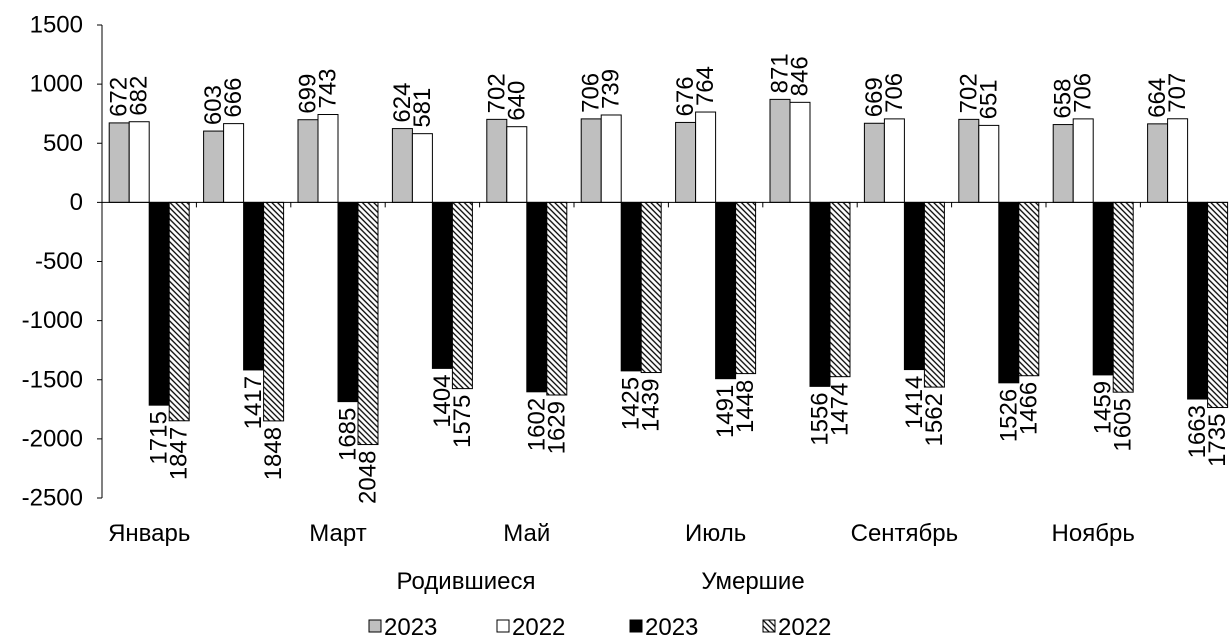 This screenshot has height=637, width=1229. What do you see at coordinates (1123, 424) in the screenshot?
I see `deaths-2022-value-label: 1605` at bounding box center [1123, 424].